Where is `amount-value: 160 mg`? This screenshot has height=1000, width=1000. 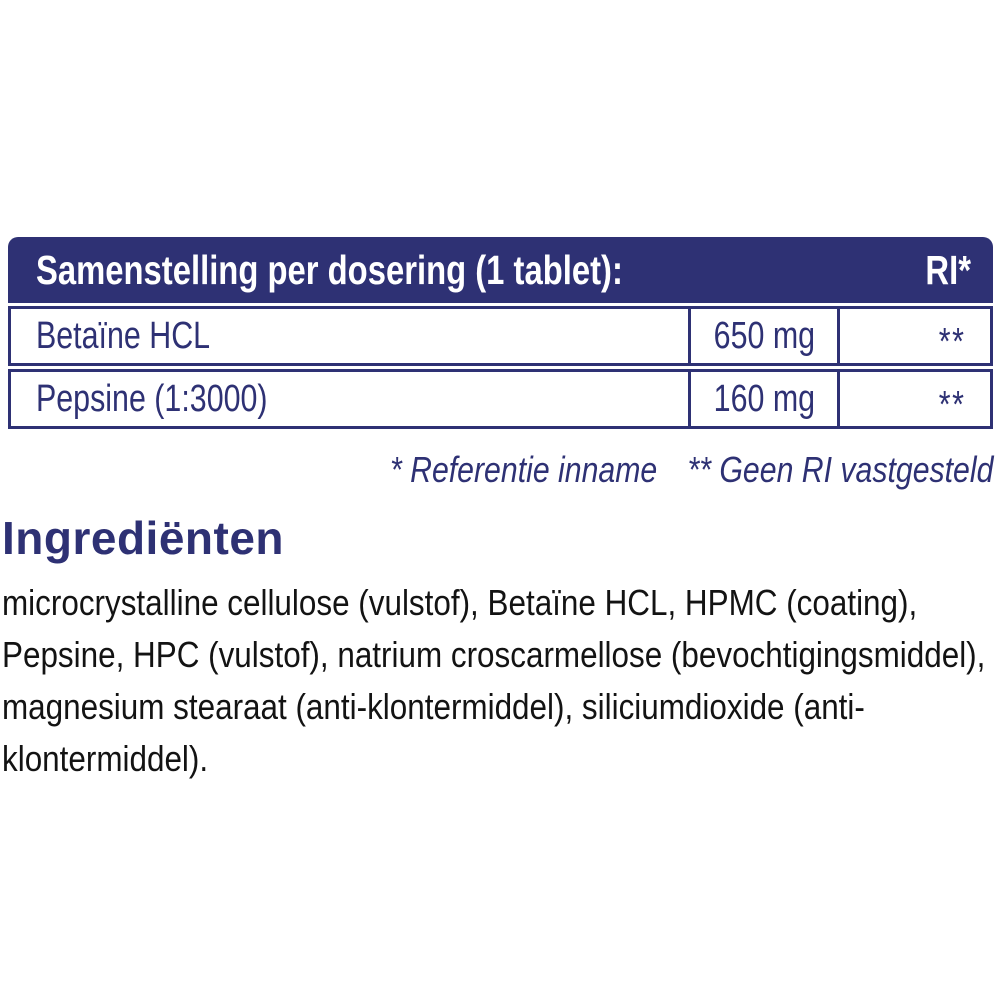
amount-value: 160 mg is located at coordinates (764, 398).